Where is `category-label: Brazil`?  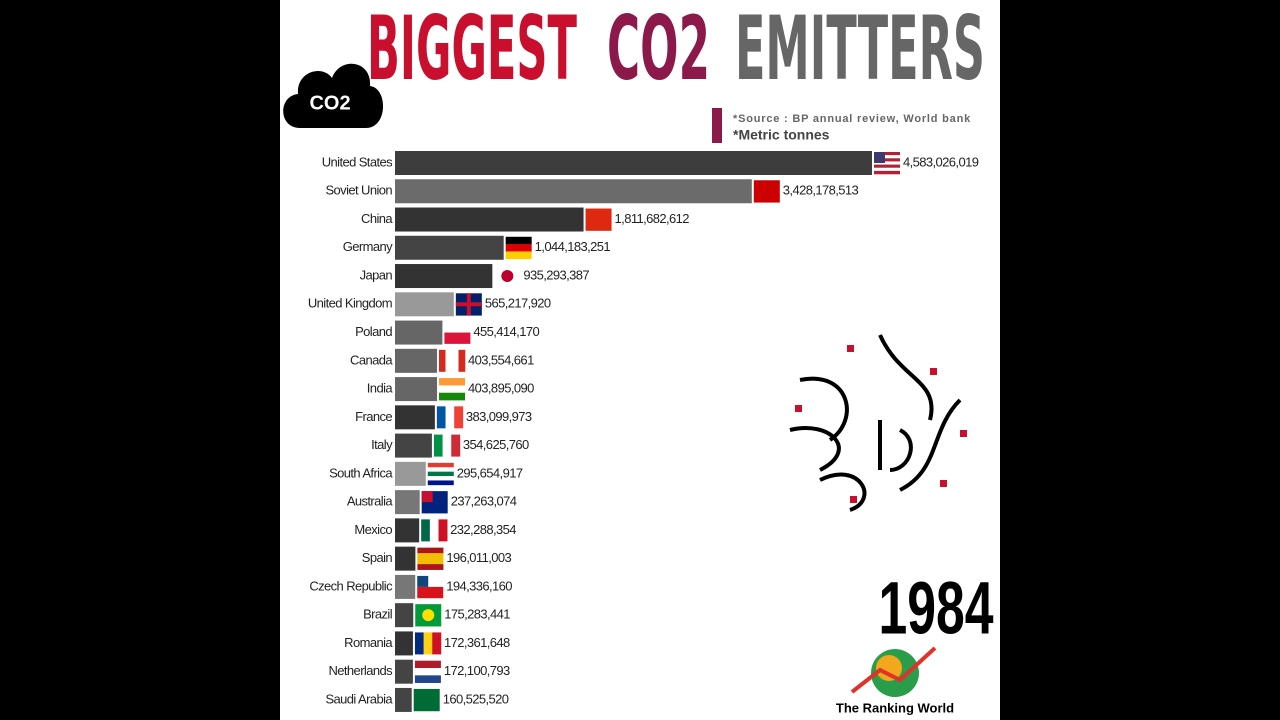 category-label: Brazil is located at coordinates (378, 614).